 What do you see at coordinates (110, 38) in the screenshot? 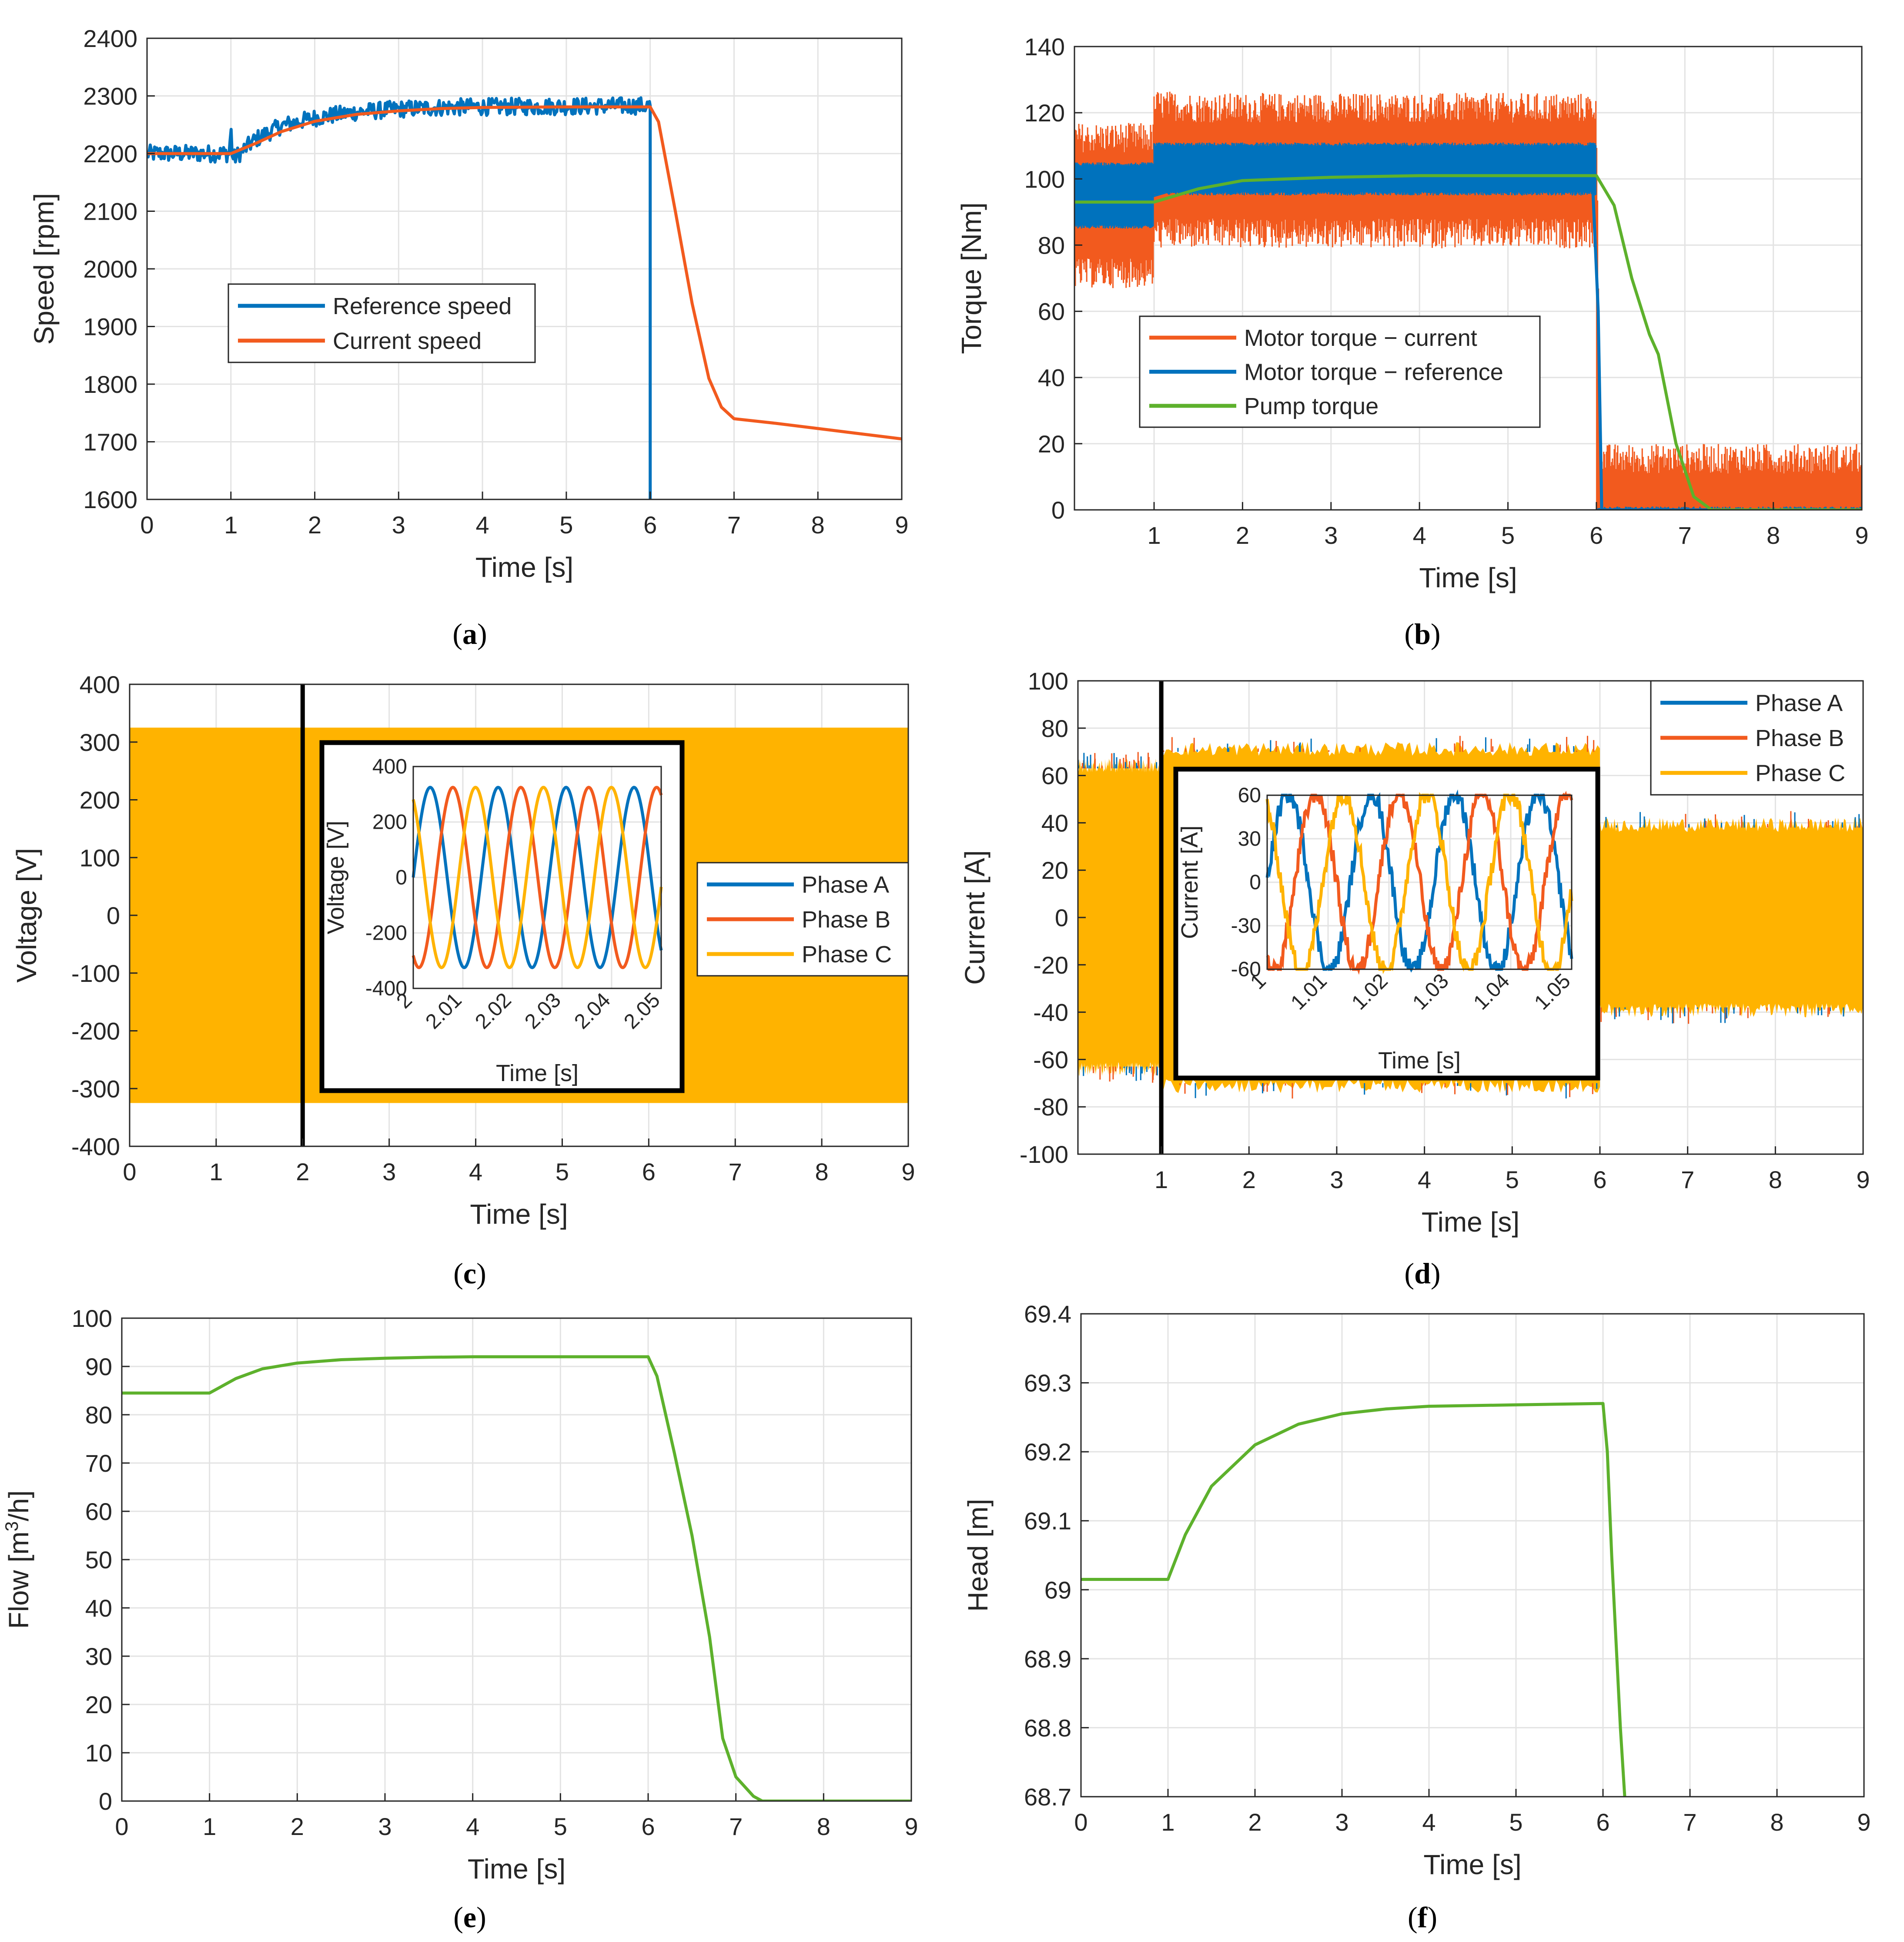
I see `y-tick-label: 2400` at bounding box center [110, 38].